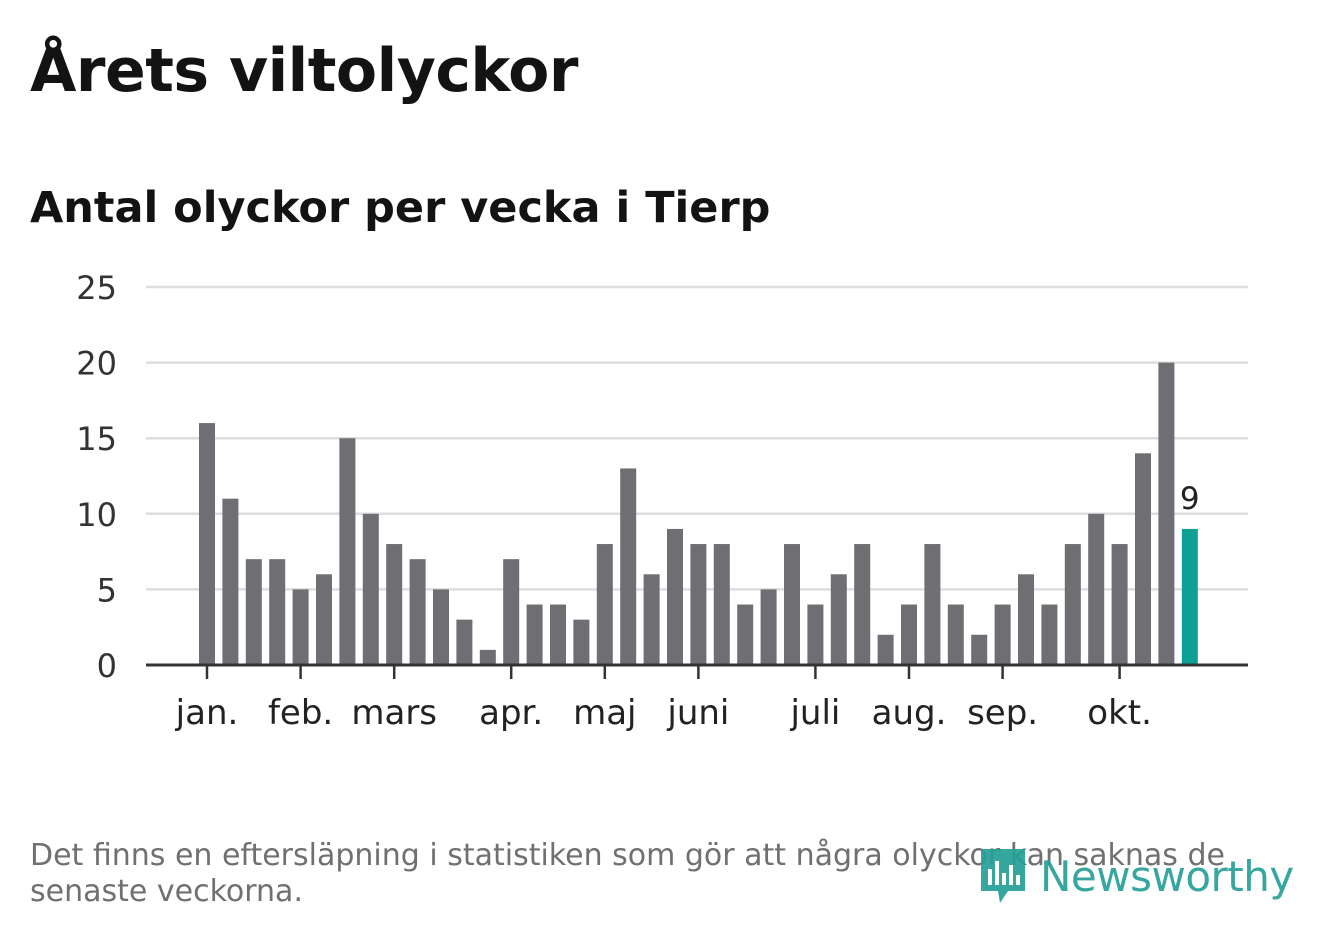 The width and height of the screenshot is (1322, 939). I want to click on chart-subtitle: Antal olyckor per vecka i Tierp, so click(400, 208).